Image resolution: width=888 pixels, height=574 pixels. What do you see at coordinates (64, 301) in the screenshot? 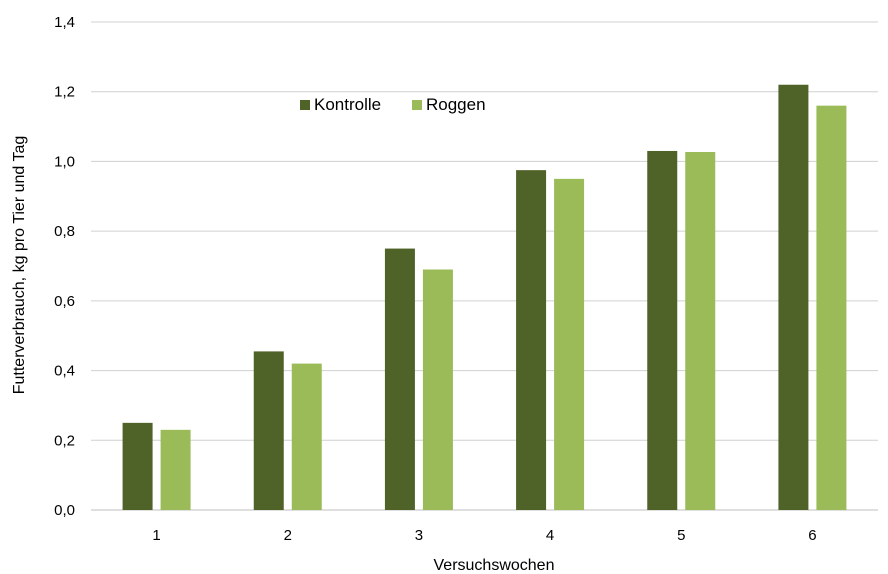
I see `y-tick-label: 0,6` at bounding box center [64, 301].